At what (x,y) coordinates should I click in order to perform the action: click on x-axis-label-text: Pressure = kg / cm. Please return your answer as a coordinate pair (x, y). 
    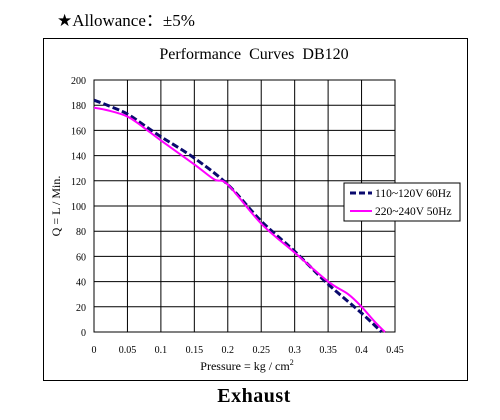
    Looking at the image, I should click on (245, 366).